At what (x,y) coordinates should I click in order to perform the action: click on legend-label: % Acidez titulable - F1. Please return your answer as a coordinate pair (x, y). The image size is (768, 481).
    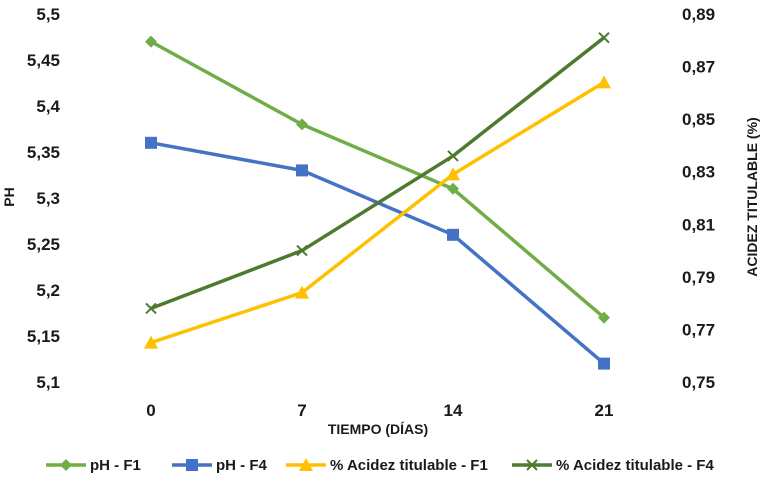
    Looking at the image, I should click on (409, 465).